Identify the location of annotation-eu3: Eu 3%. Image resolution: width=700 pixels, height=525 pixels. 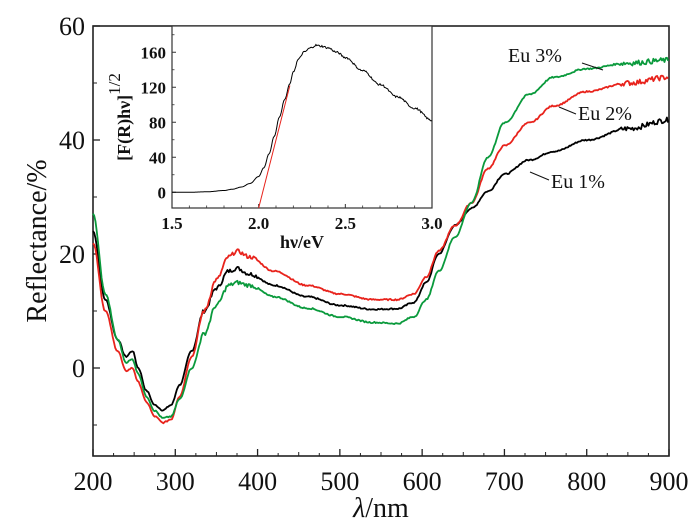
(535, 56).